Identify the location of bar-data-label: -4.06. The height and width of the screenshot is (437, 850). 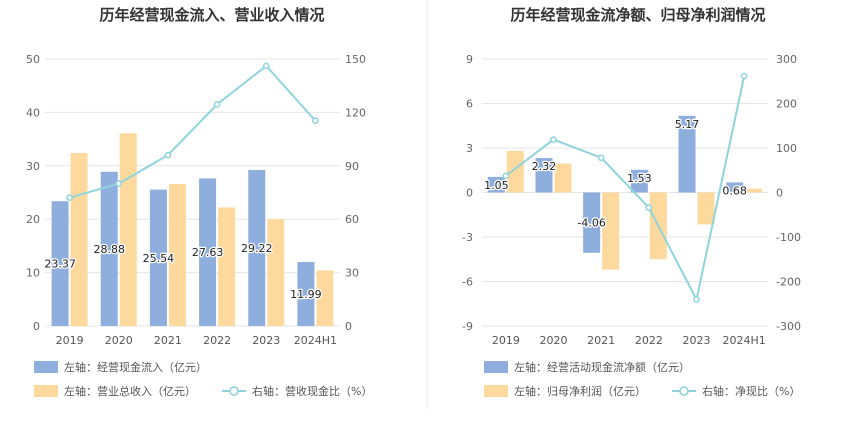
(591, 223).